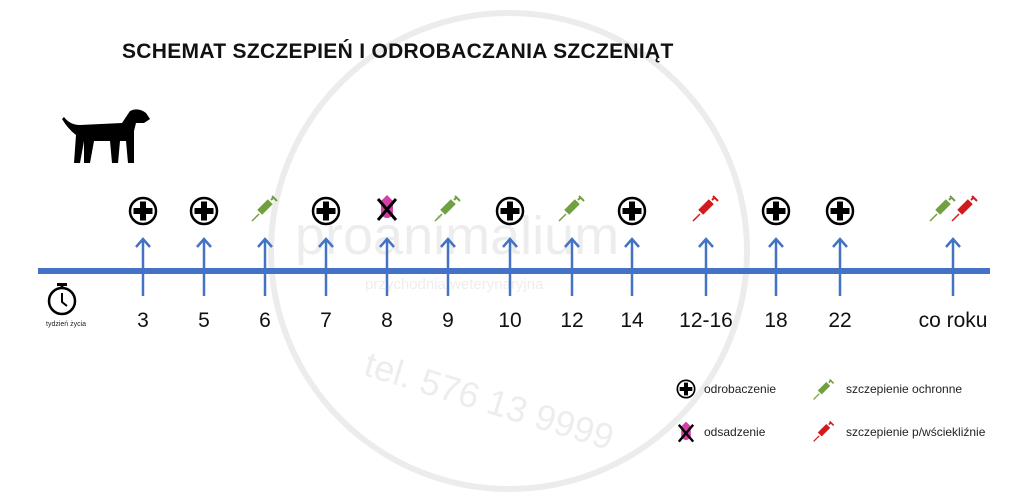 This screenshot has width=1024, height=492. Describe the element at coordinates (204, 320) in the screenshot. I see `week-label: 5` at that location.